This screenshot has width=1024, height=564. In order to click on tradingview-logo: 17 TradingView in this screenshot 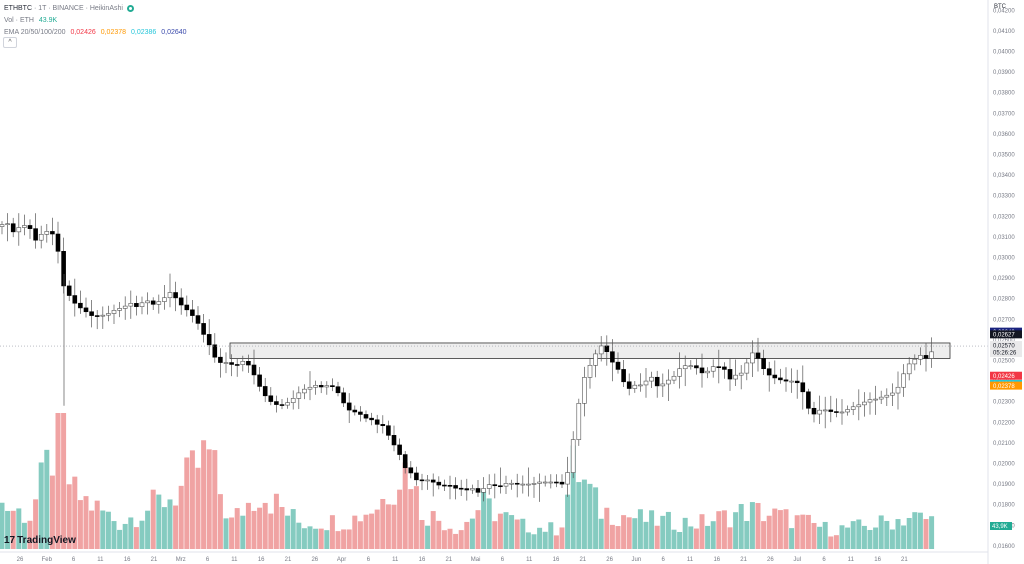, I will do `click(40, 540)`.